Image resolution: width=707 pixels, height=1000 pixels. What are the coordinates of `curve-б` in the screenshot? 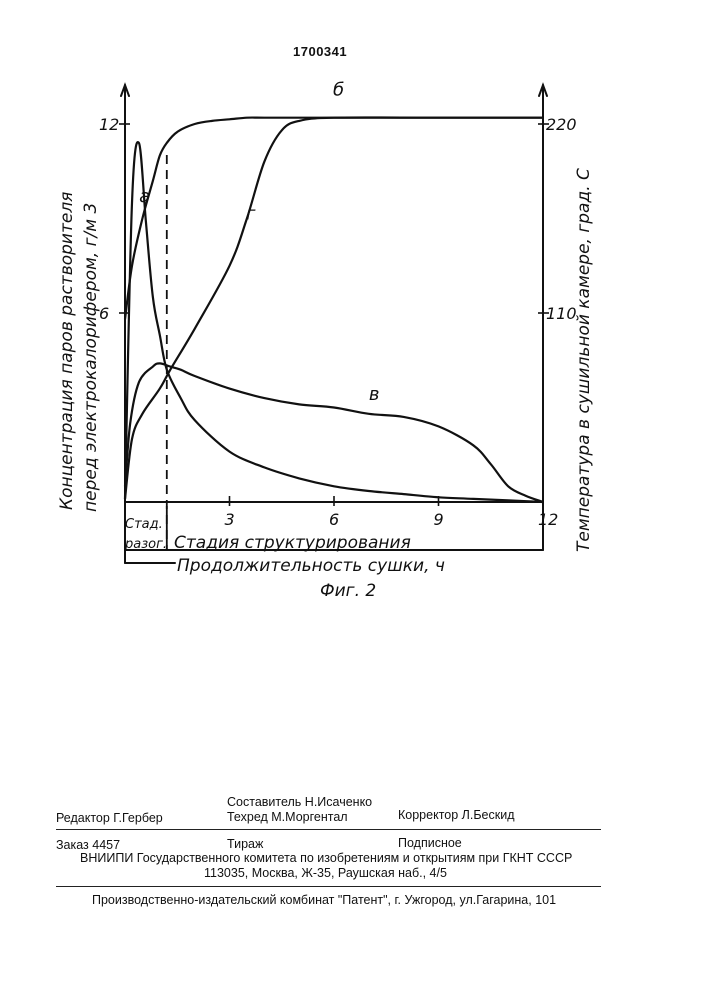 It's located at (334, 219).